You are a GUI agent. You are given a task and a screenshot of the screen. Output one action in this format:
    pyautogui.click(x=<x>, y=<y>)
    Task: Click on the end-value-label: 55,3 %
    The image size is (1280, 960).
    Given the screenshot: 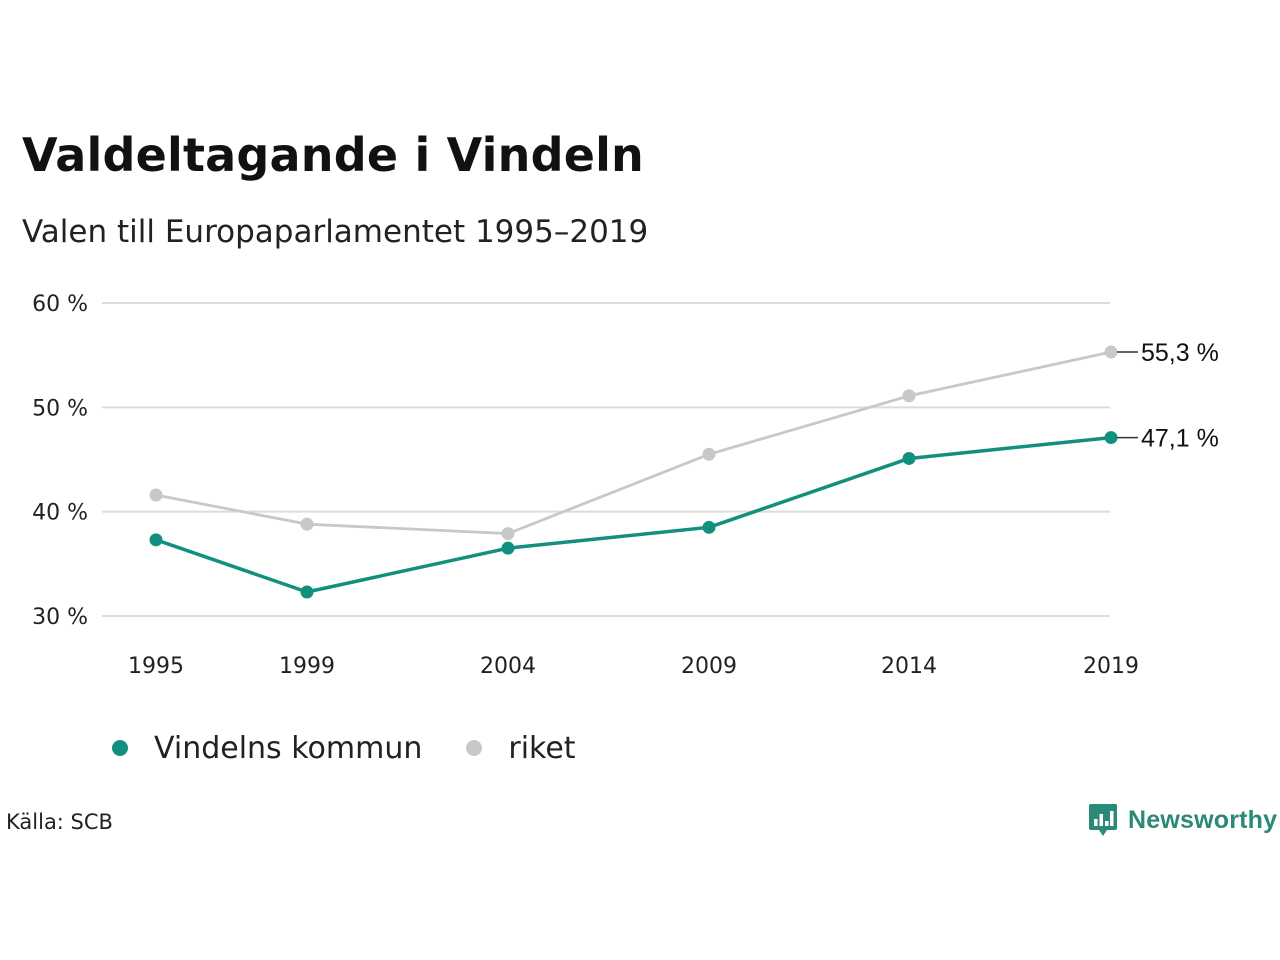 What is the action you would take?
    pyautogui.click(x=1180, y=353)
    